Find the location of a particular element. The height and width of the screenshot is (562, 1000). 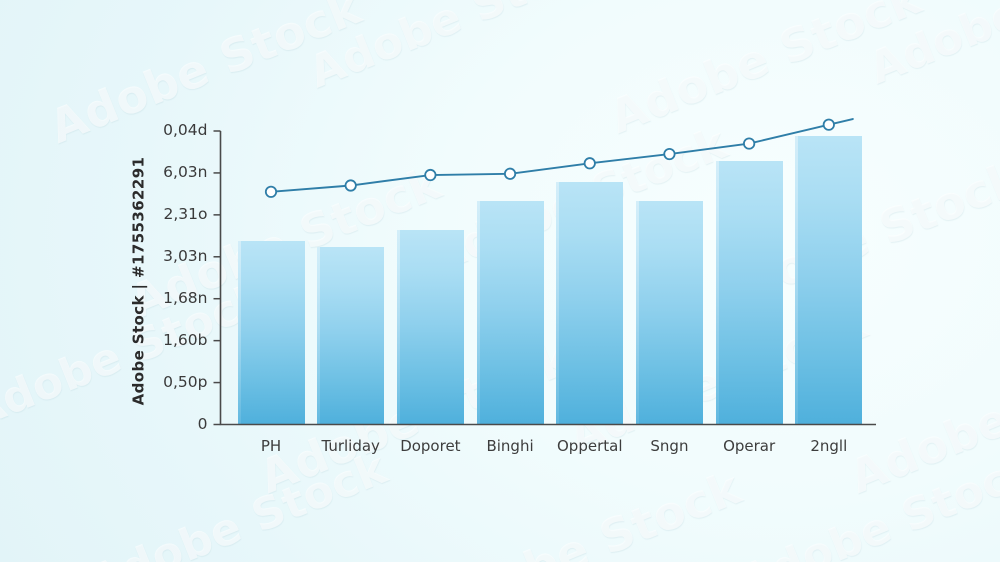

y-tick-label: 0 is located at coordinates (202, 423).